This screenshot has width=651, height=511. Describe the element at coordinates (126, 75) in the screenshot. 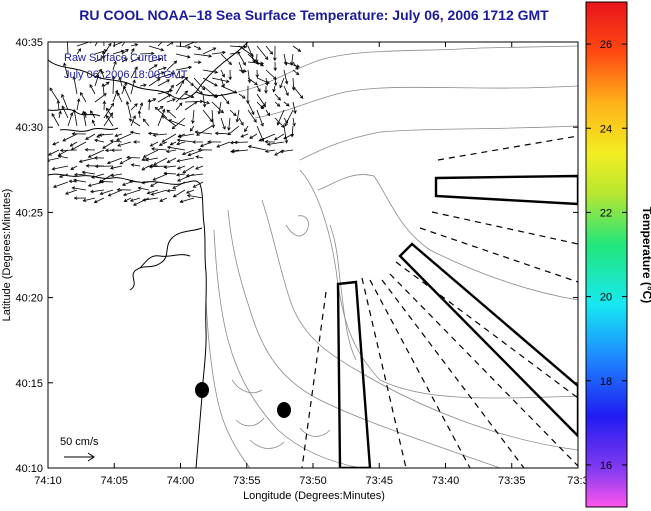

I see `annotation-line2: July 06, 2006 18:00 GMT` at that location.